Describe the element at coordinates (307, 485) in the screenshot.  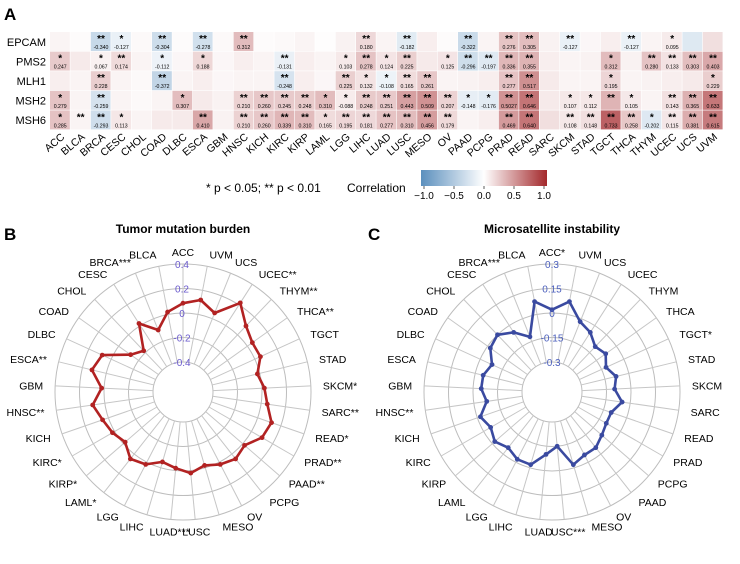
I see `radar-axis-label: PAAD**` at that location.